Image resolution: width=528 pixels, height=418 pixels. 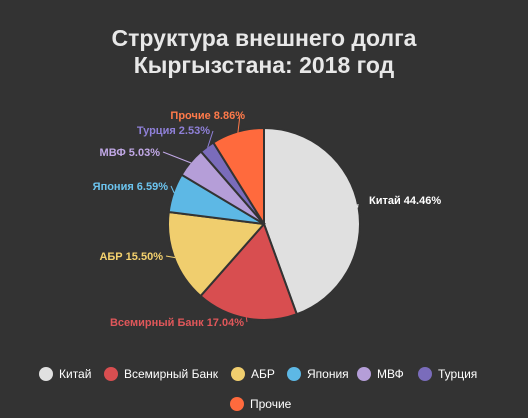 I want to click on slice-label-всемирный-банк: Всемирный Банк 17.04%, so click(x=177, y=323).